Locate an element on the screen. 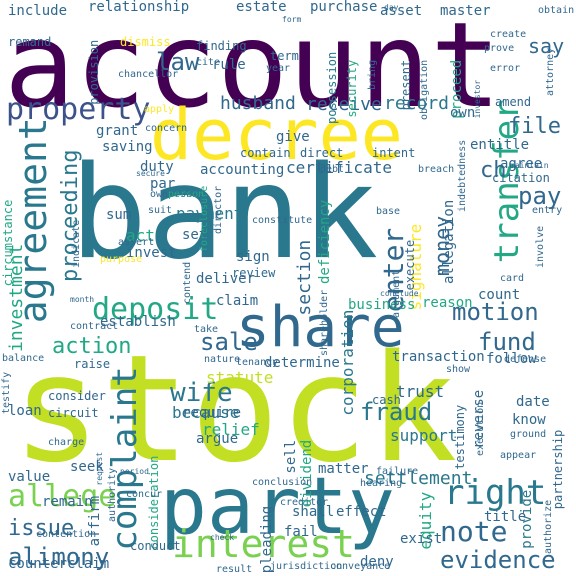 The width and height of the screenshot is (576, 576). word-relief: relief is located at coordinates (231, 429).